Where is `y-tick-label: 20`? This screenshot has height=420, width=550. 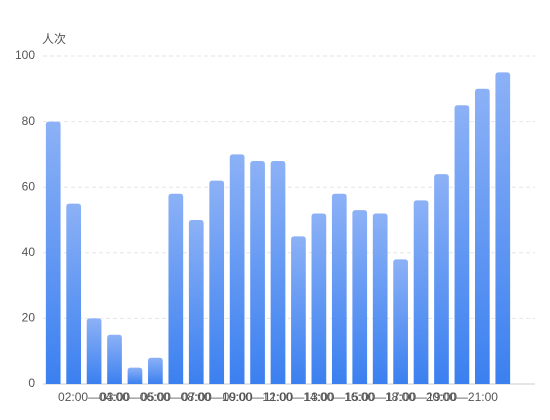
y-tick-label: 20 is located at coordinates (29, 318).